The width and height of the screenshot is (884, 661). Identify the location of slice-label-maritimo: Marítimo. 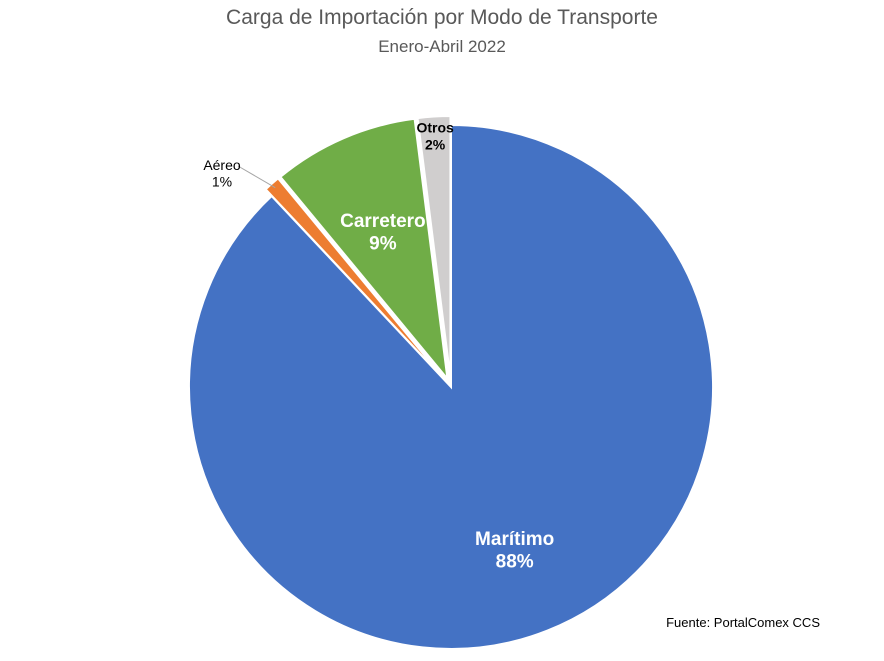
(514, 539).